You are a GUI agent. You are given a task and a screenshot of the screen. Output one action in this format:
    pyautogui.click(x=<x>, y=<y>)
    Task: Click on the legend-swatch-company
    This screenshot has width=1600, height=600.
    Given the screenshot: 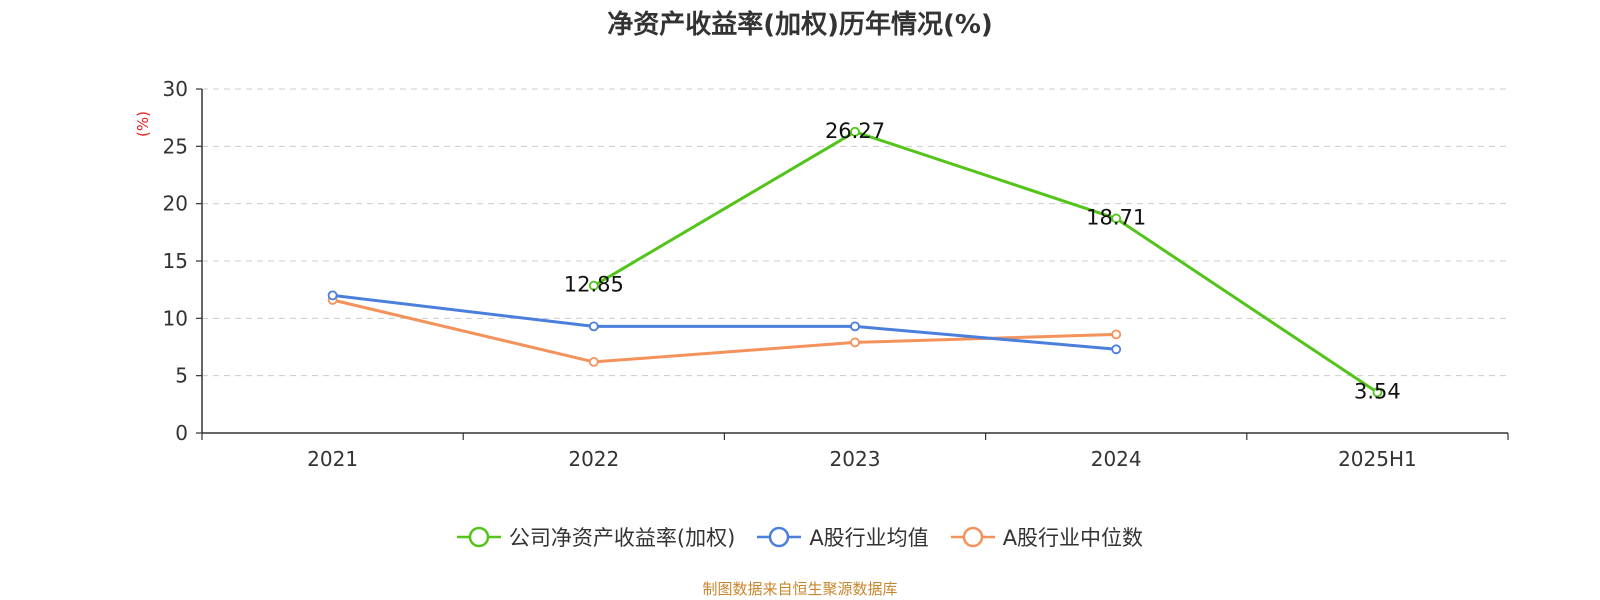 What is the action you would take?
    pyautogui.click(x=478, y=537)
    